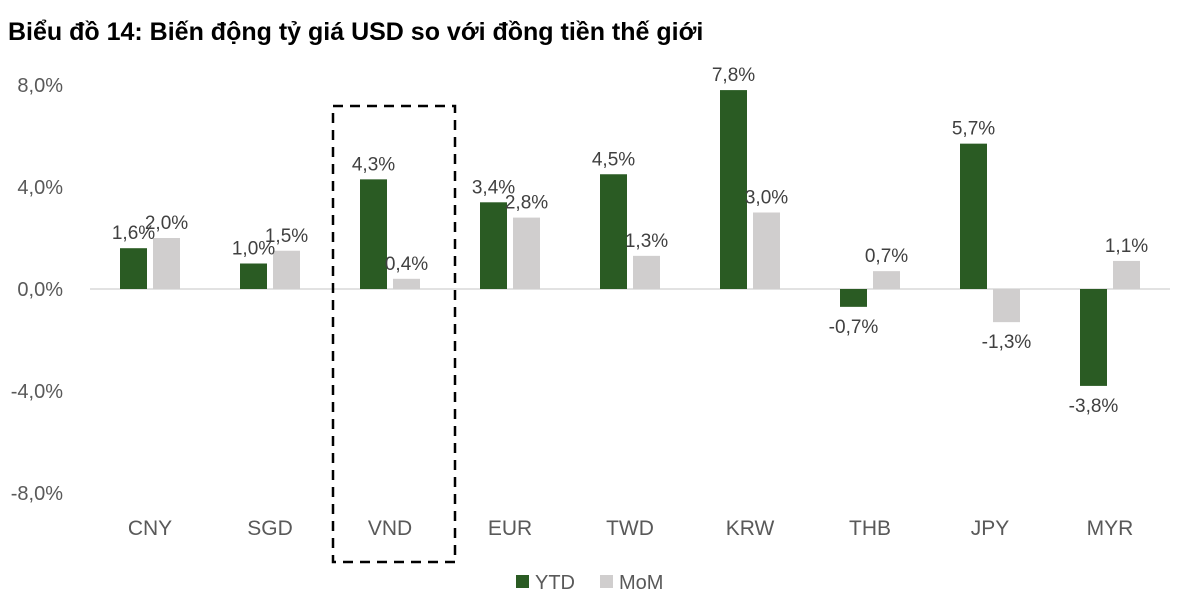 This screenshot has height=607, width=1200. What do you see at coordinates (522, 581) in the screenshot?
I see `legend-swatch-ytd` at bounding box center [522, 581].